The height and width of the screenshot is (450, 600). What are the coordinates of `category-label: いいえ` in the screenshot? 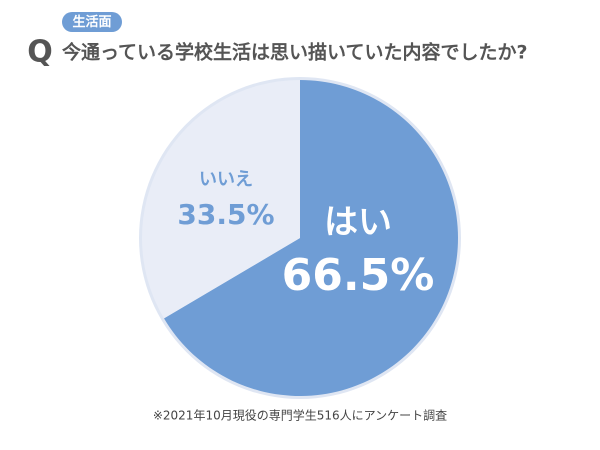 It's located at (226, 179).